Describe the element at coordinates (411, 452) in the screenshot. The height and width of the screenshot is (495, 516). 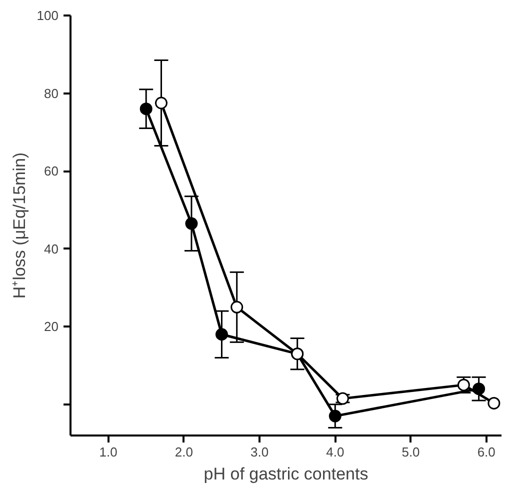
I see `x-tick-label: 5.0` at that location.